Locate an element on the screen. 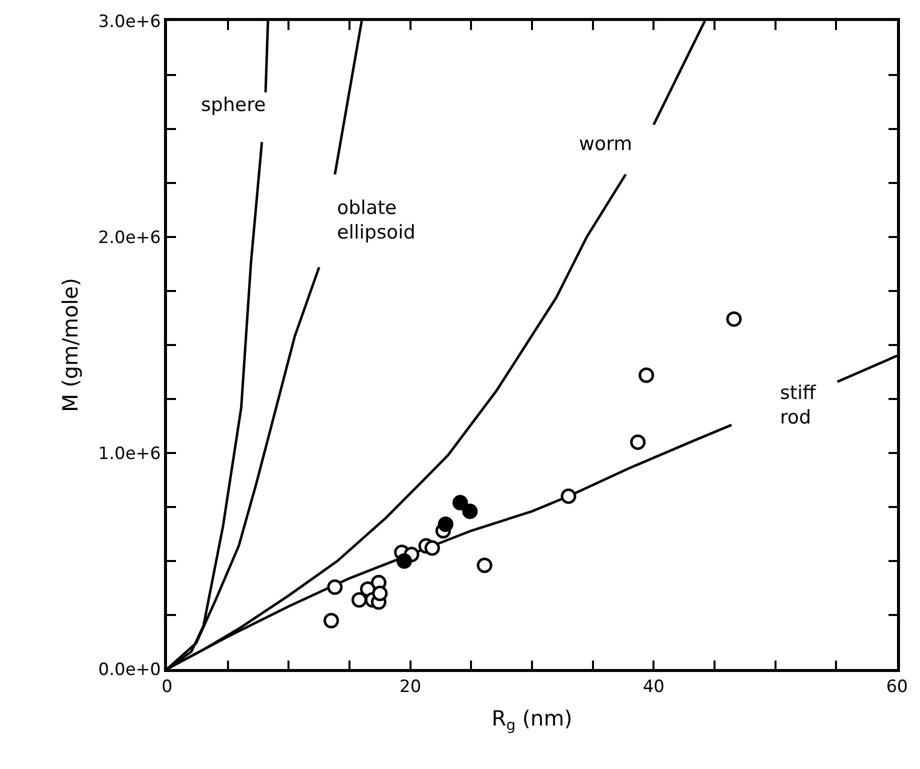 The width and height of the screenshot is (920, 769). y-tick-label: 2.0e+6 is located at coordinates (129, 238).